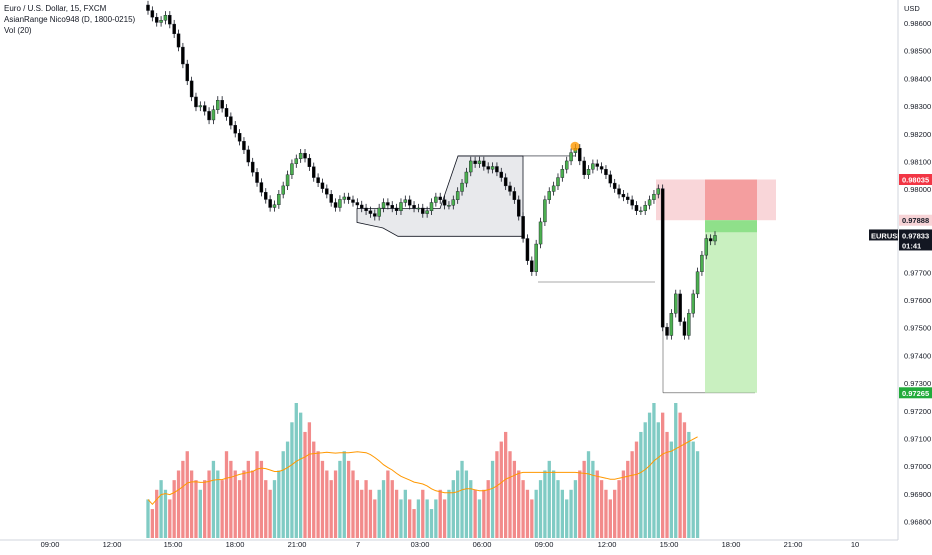 The width and height of the screenshot is (932, 555). I want to click on entry-price-badge, so click(915, 220).